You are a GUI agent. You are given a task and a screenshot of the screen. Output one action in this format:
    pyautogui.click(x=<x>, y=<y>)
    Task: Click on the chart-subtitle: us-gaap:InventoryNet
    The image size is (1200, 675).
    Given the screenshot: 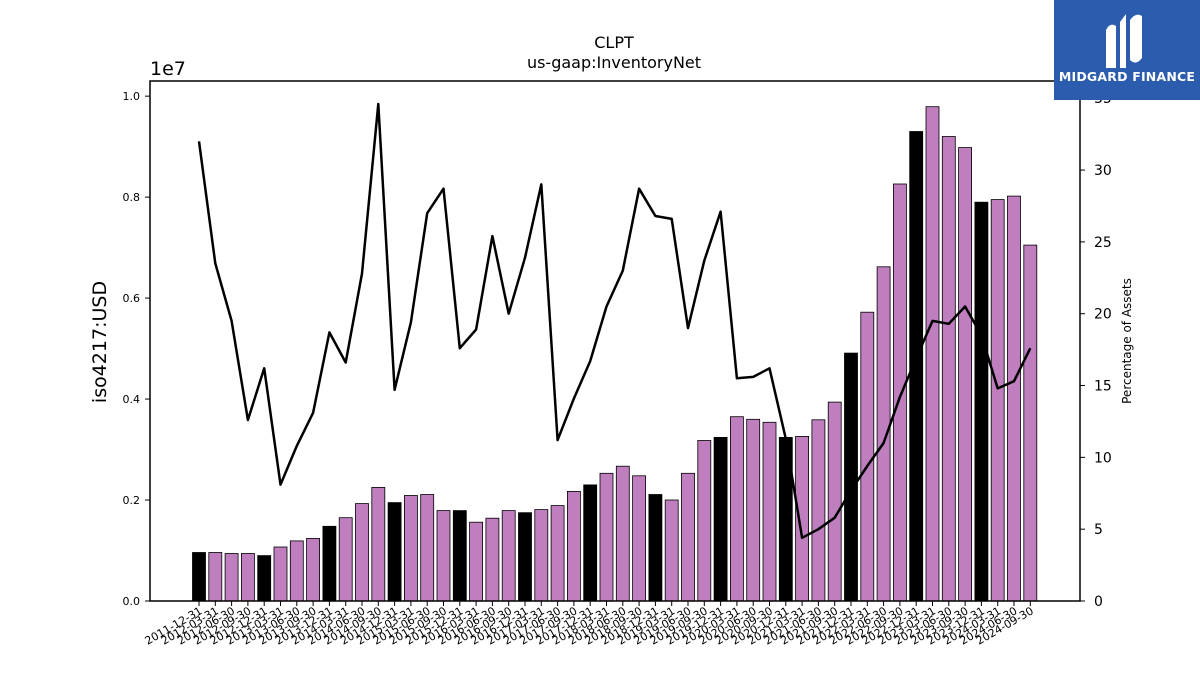 What is the action you would take?
    pyautogui.click(x=614, y=62)
    